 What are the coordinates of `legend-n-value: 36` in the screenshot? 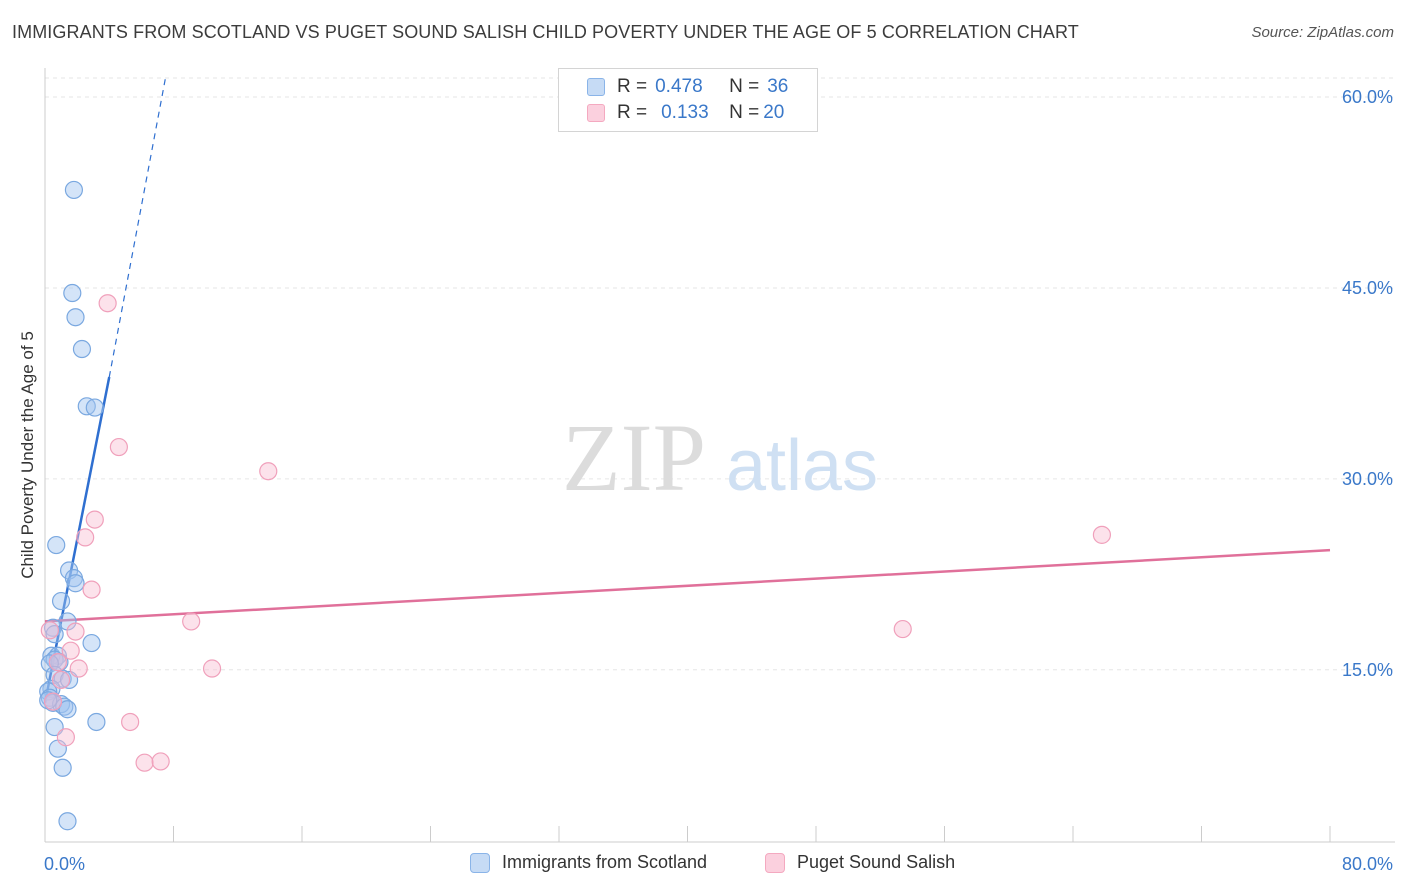 It's located at (778, 86).